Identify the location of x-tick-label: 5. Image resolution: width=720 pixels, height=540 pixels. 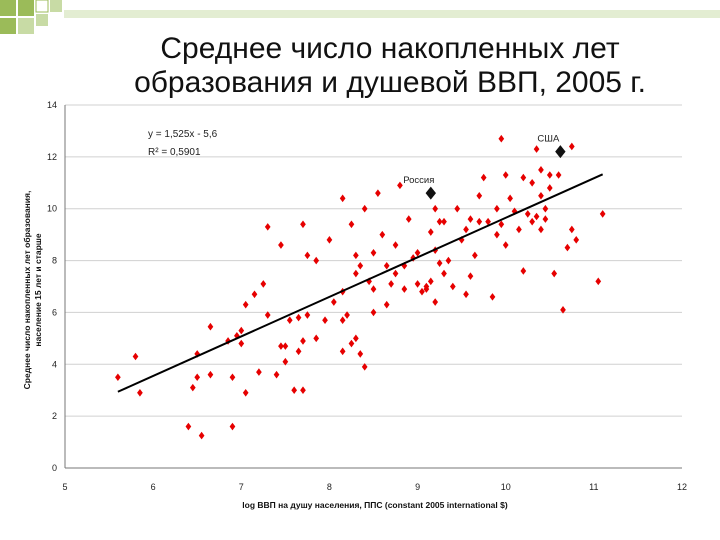
(64, 487).